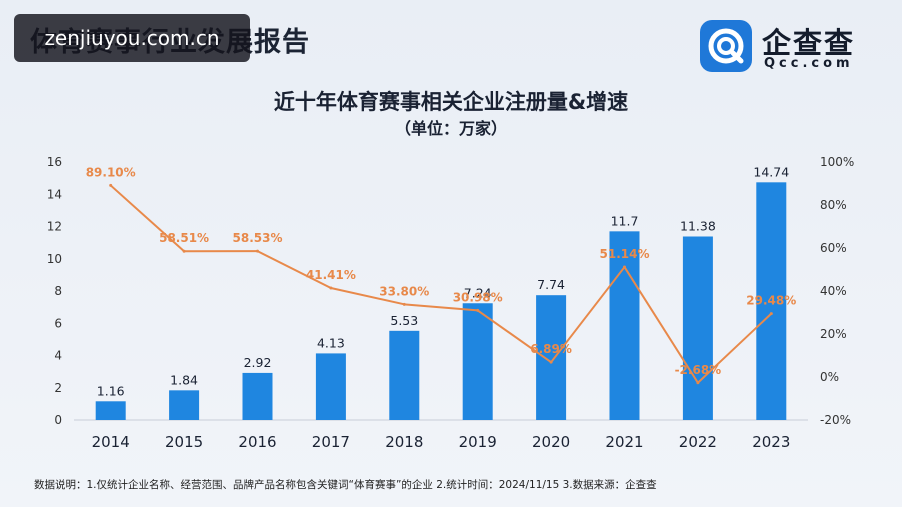 The image size is (902, 507). Describe the element at coordinates (404, 291) in the screenshot. I see `growth-rate-label: 33.80%` at that location.